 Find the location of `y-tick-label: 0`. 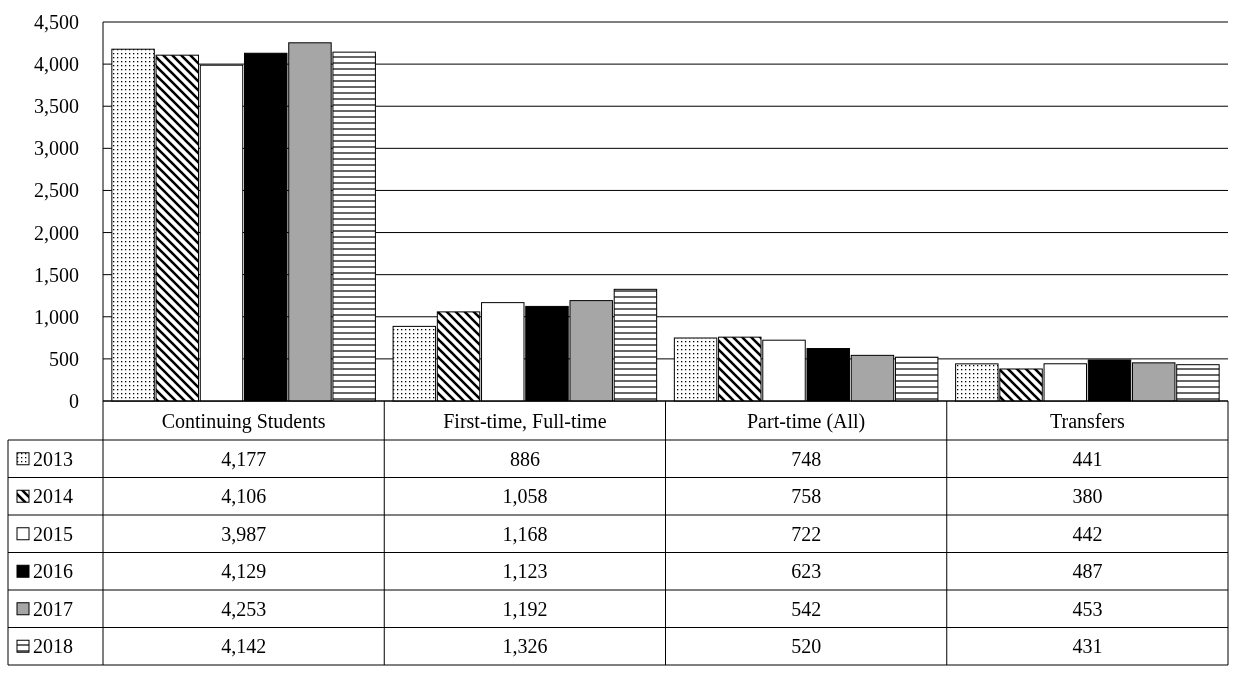

y-tick-label: 0 is located at coordinates (74, 401).